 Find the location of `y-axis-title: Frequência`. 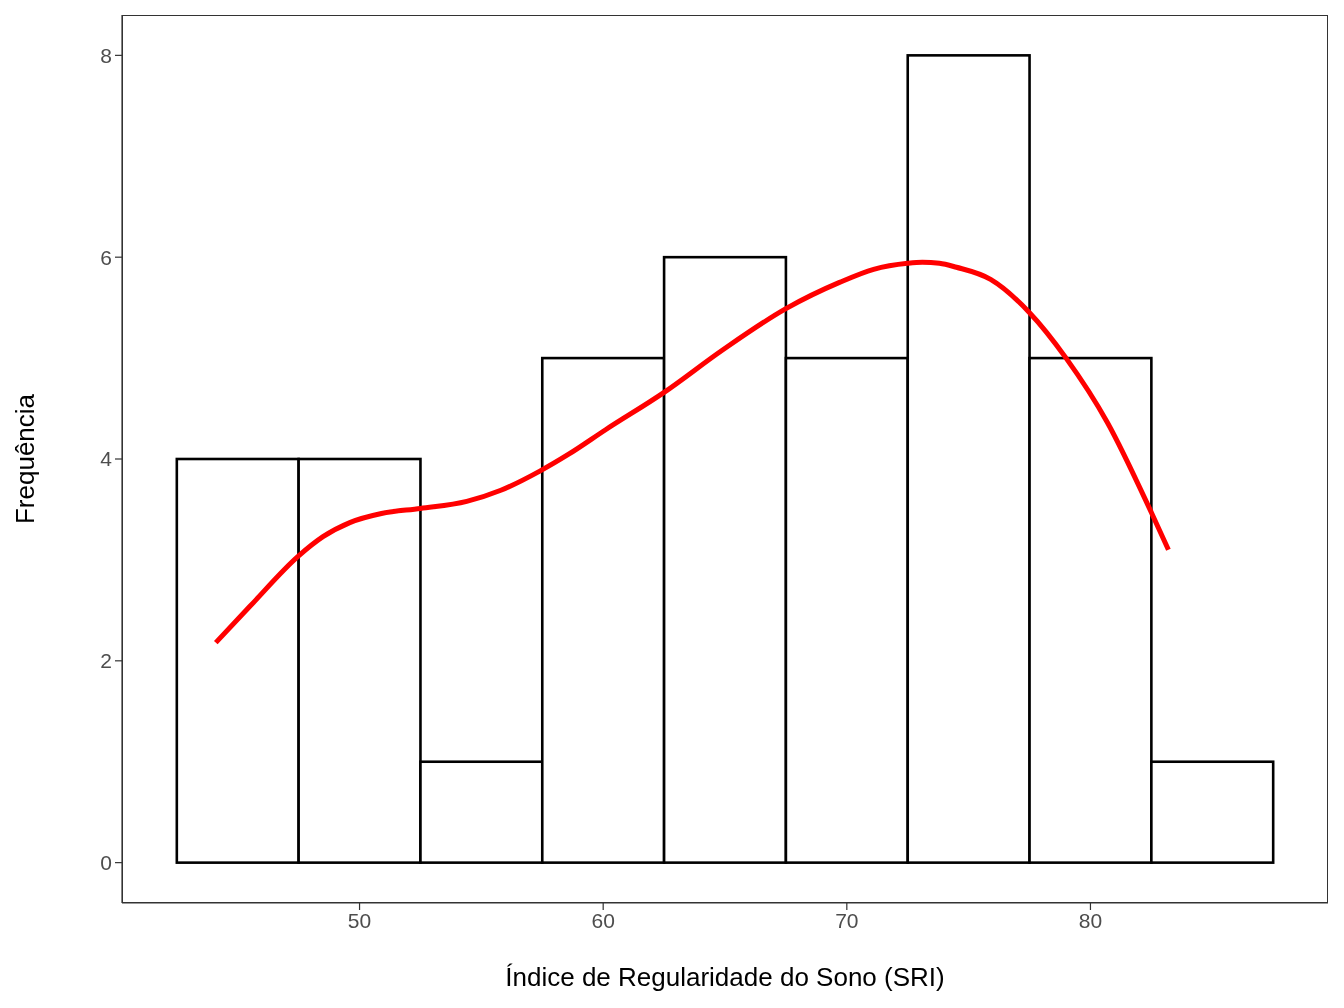

y-axis-title: Frequência is located at coordinates (25, 459).